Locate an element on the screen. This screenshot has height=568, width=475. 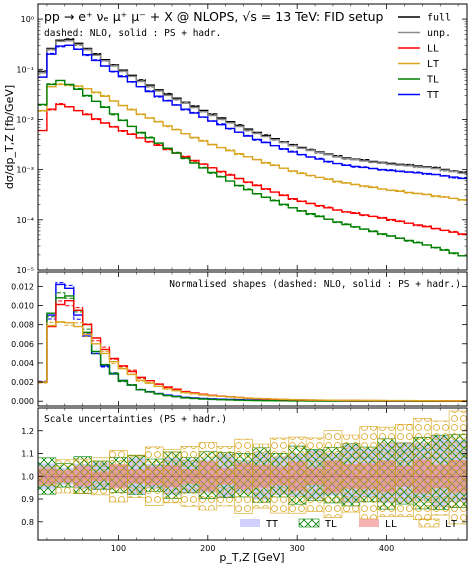
main-subtitle: dashed: NLO, solid : PS + hadr. is located at coordinates (132, 33).